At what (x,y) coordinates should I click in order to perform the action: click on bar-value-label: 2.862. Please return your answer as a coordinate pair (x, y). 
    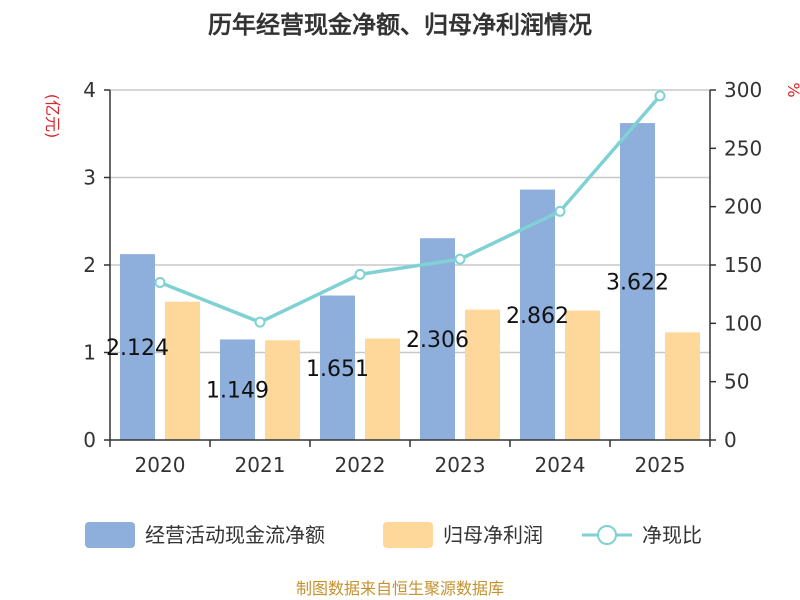
    Looking at the image, I should click on (537, 316).